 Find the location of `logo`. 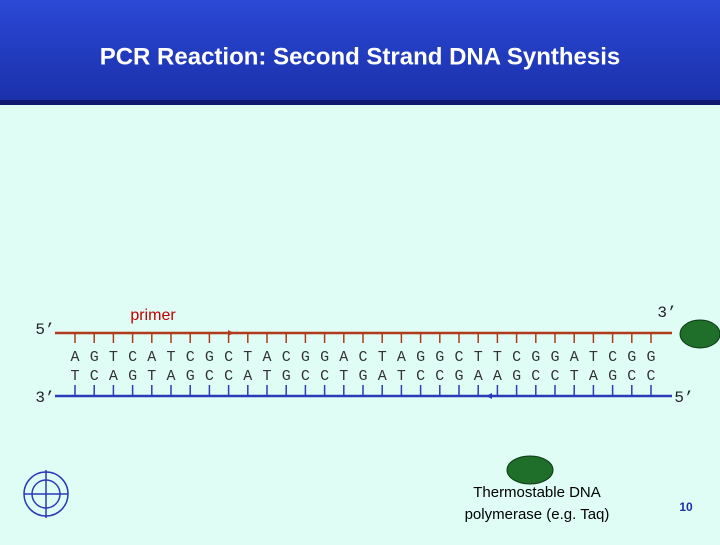

logo is located at coordinates (46, 494).